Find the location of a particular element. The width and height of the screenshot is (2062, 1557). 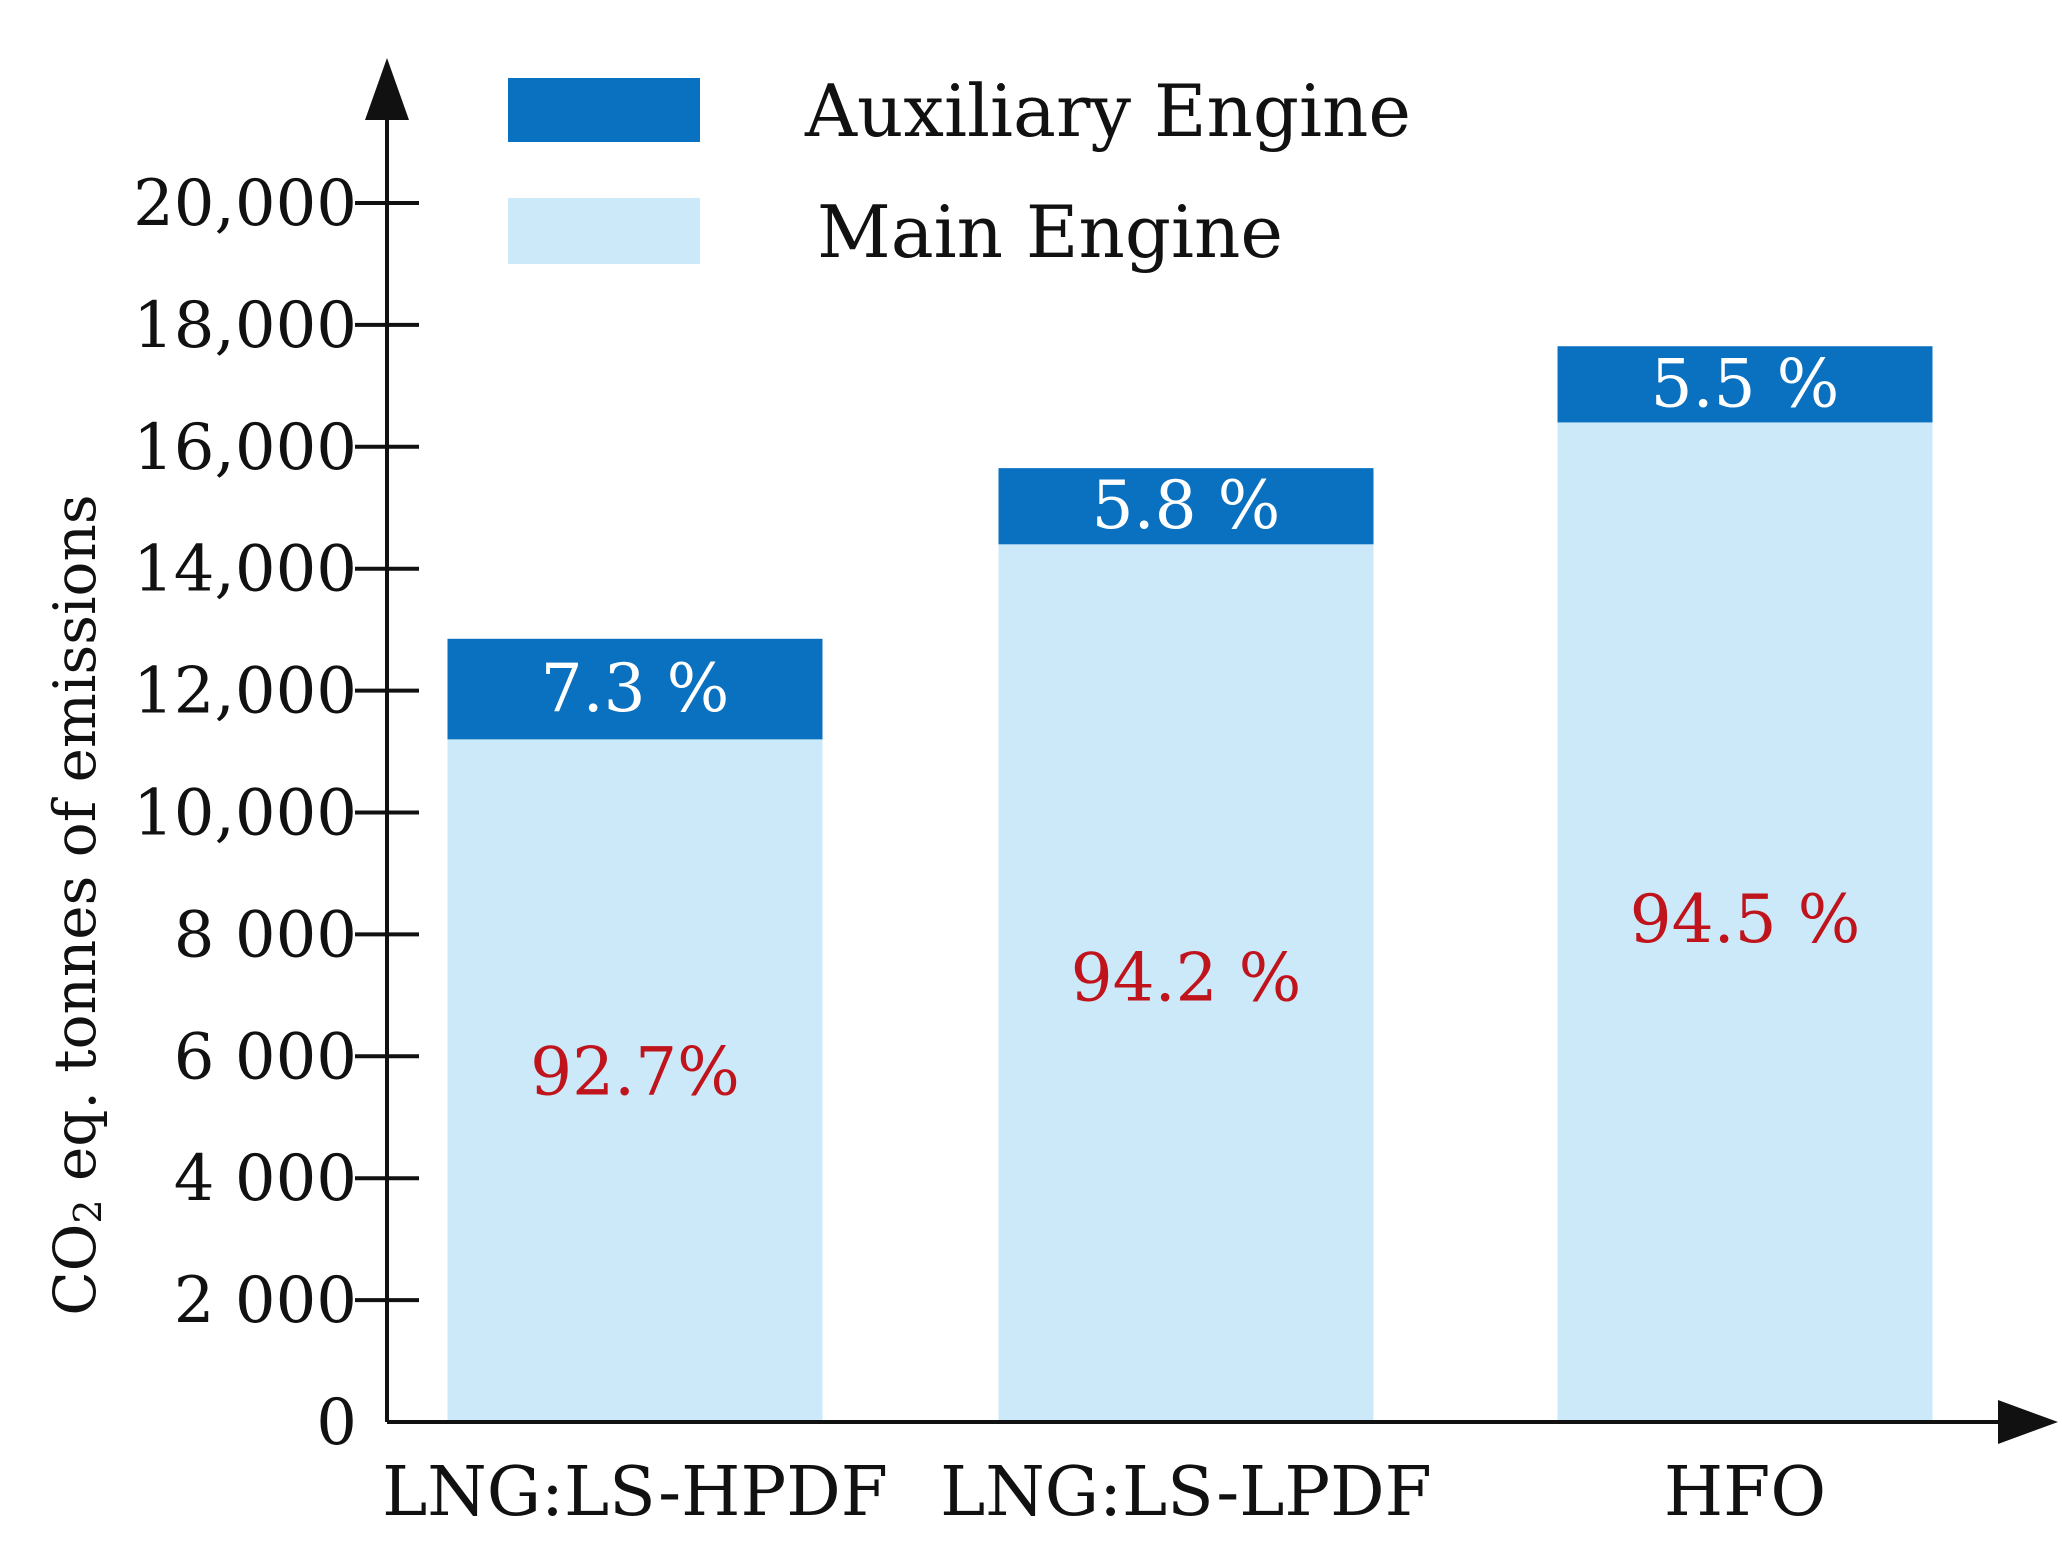

y-axis-arrow is located at coordinates (387, 89).